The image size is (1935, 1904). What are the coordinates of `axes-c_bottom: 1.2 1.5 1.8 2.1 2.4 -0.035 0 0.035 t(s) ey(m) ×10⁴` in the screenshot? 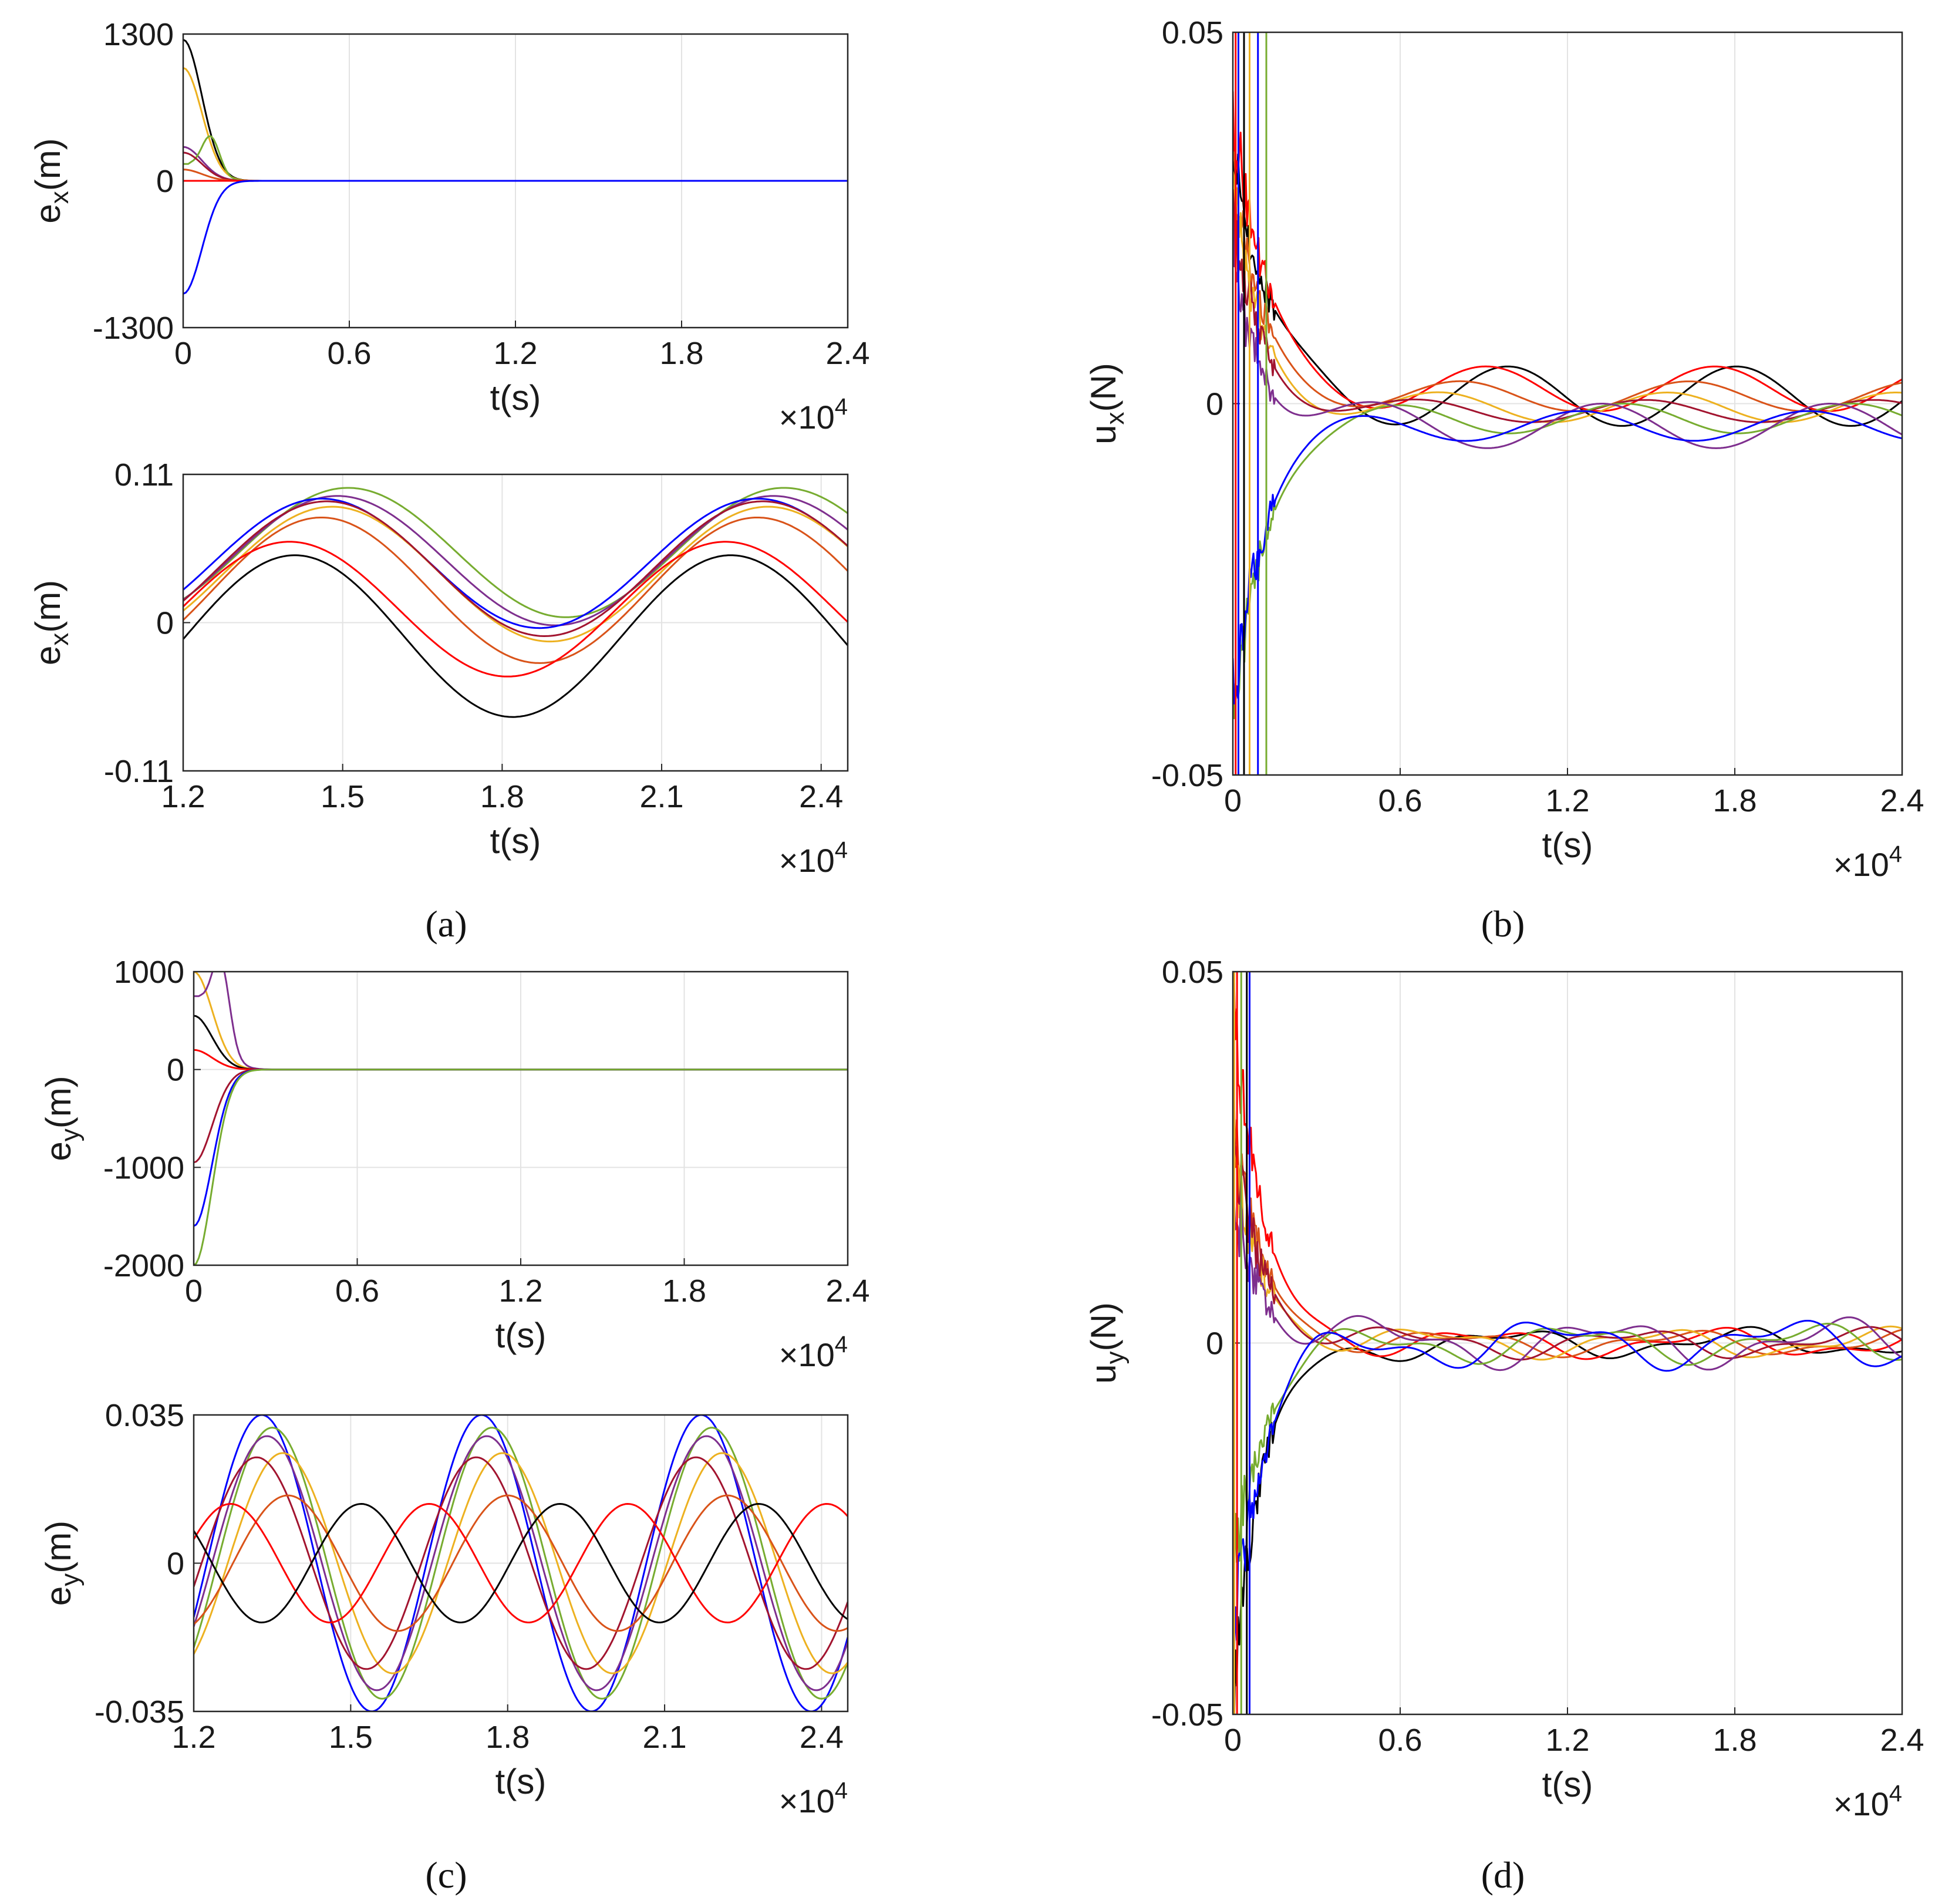 It's located at (444, 1608).